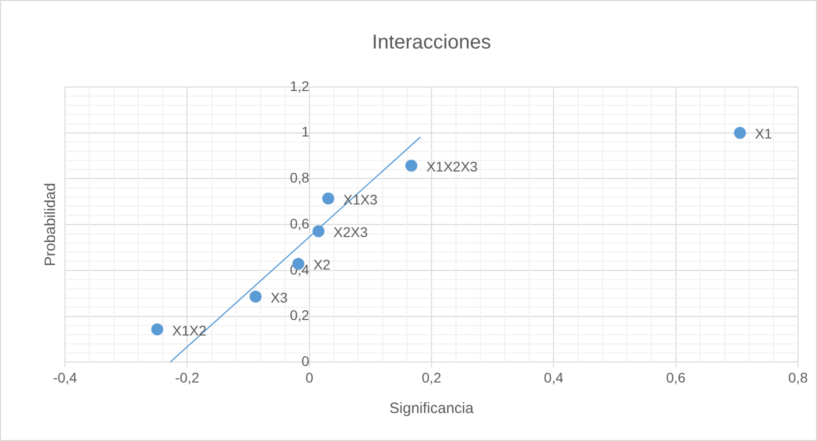 The width and height of the screenshot is (817, 441). Describe the element at coordinates (432, 377) in the screenshot. I see `x-tick-label: 0,2` at that location.